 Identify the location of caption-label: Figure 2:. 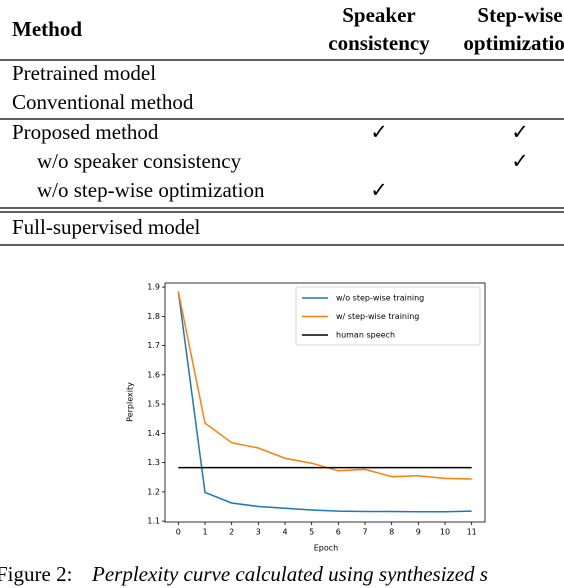
(36, 574).